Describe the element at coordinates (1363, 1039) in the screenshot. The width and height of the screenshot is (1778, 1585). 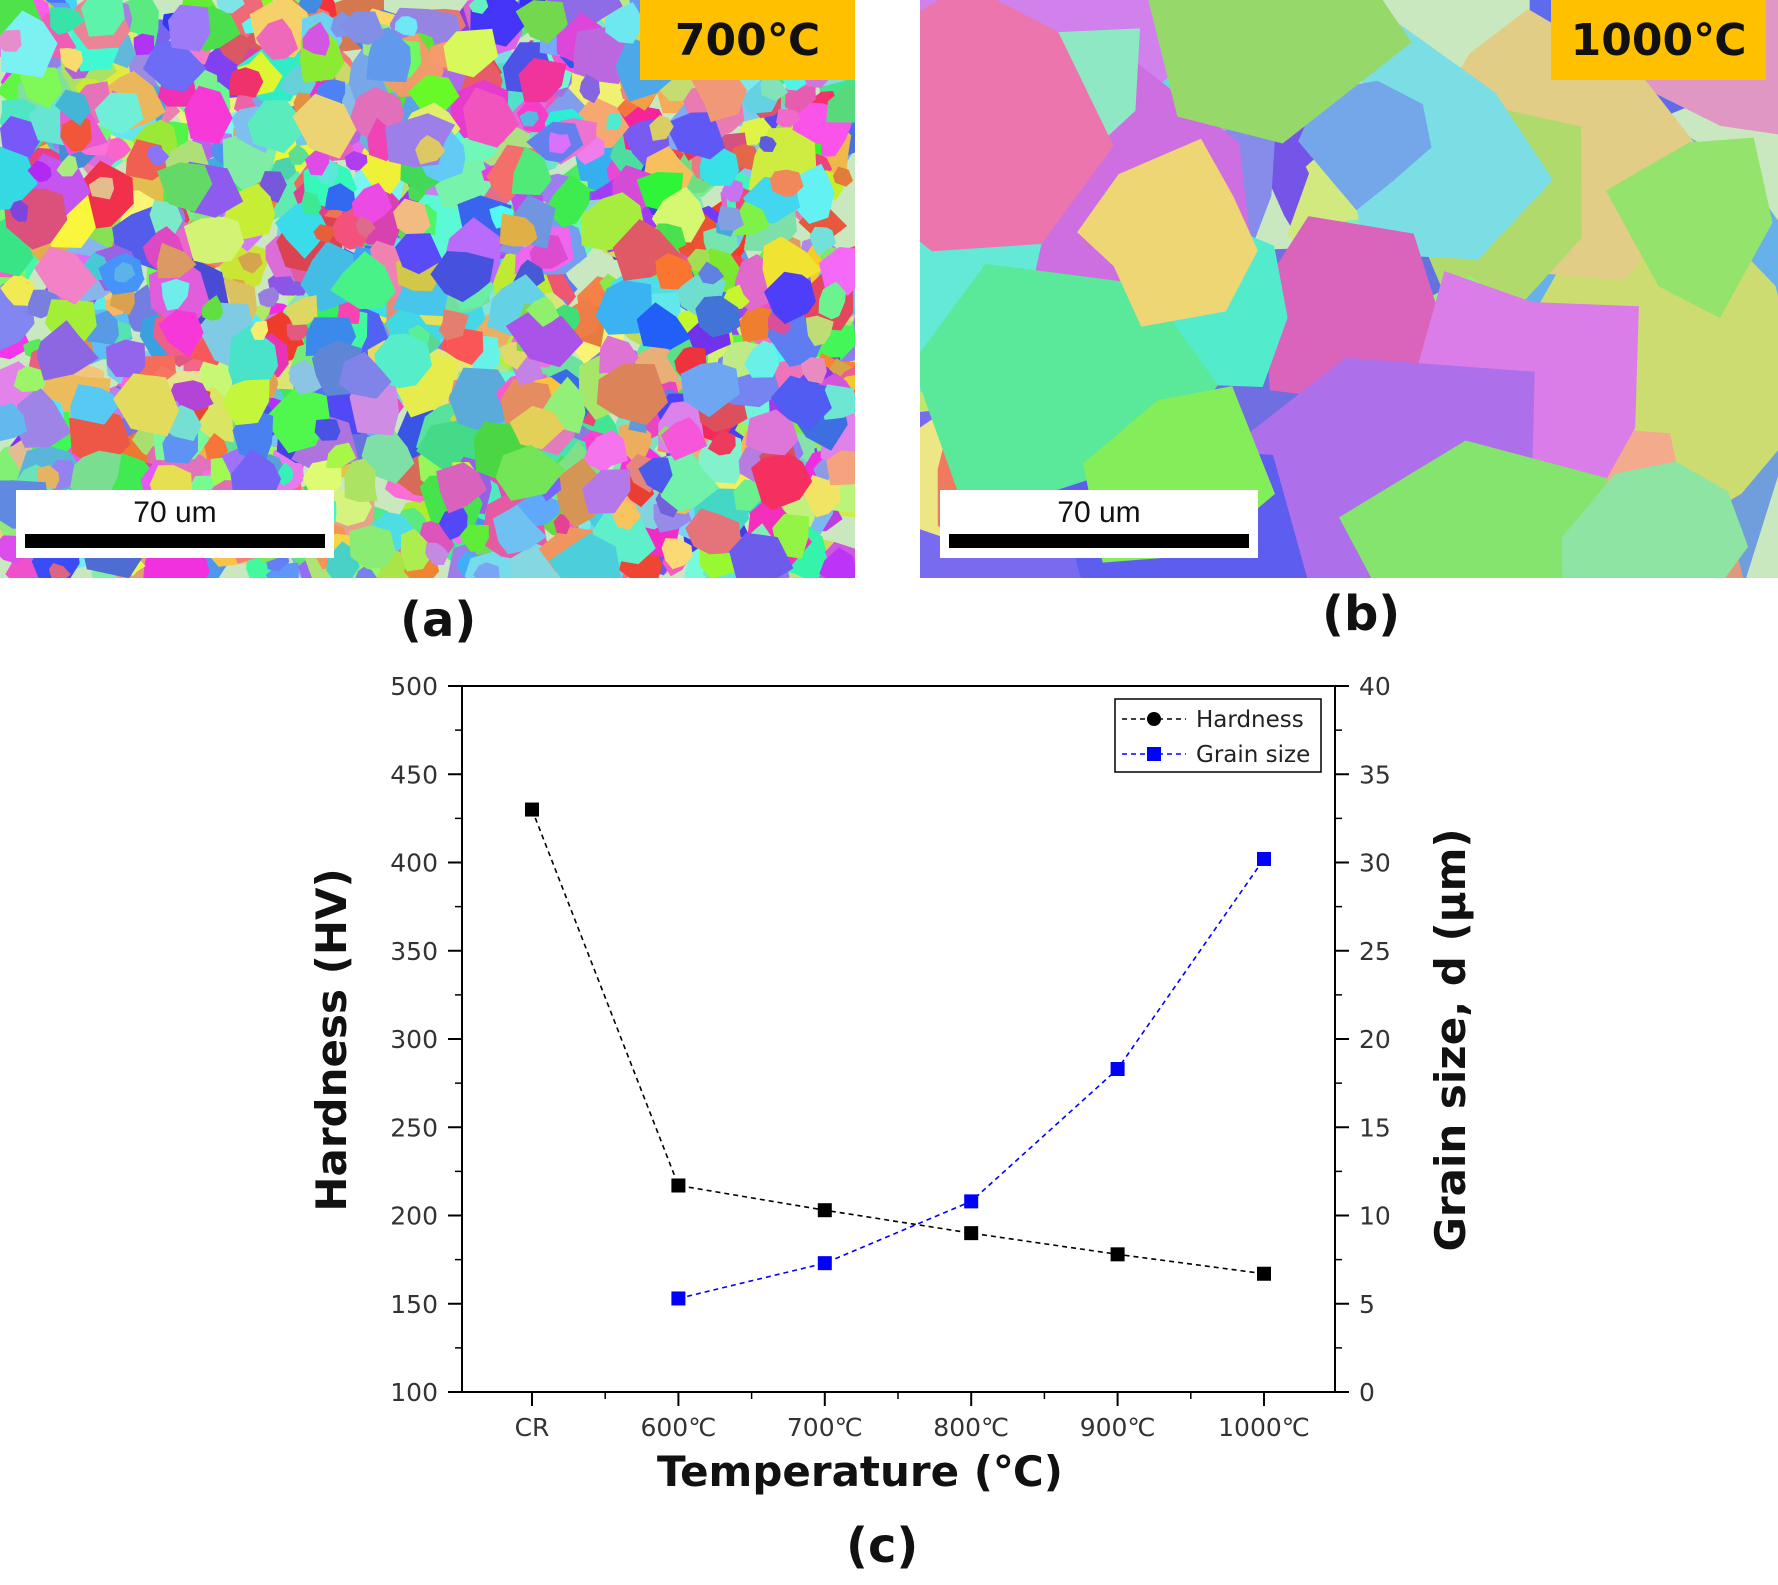
I see `right-axis-ticks: 0 5 10 15 20 25 30 35 40` at that location.